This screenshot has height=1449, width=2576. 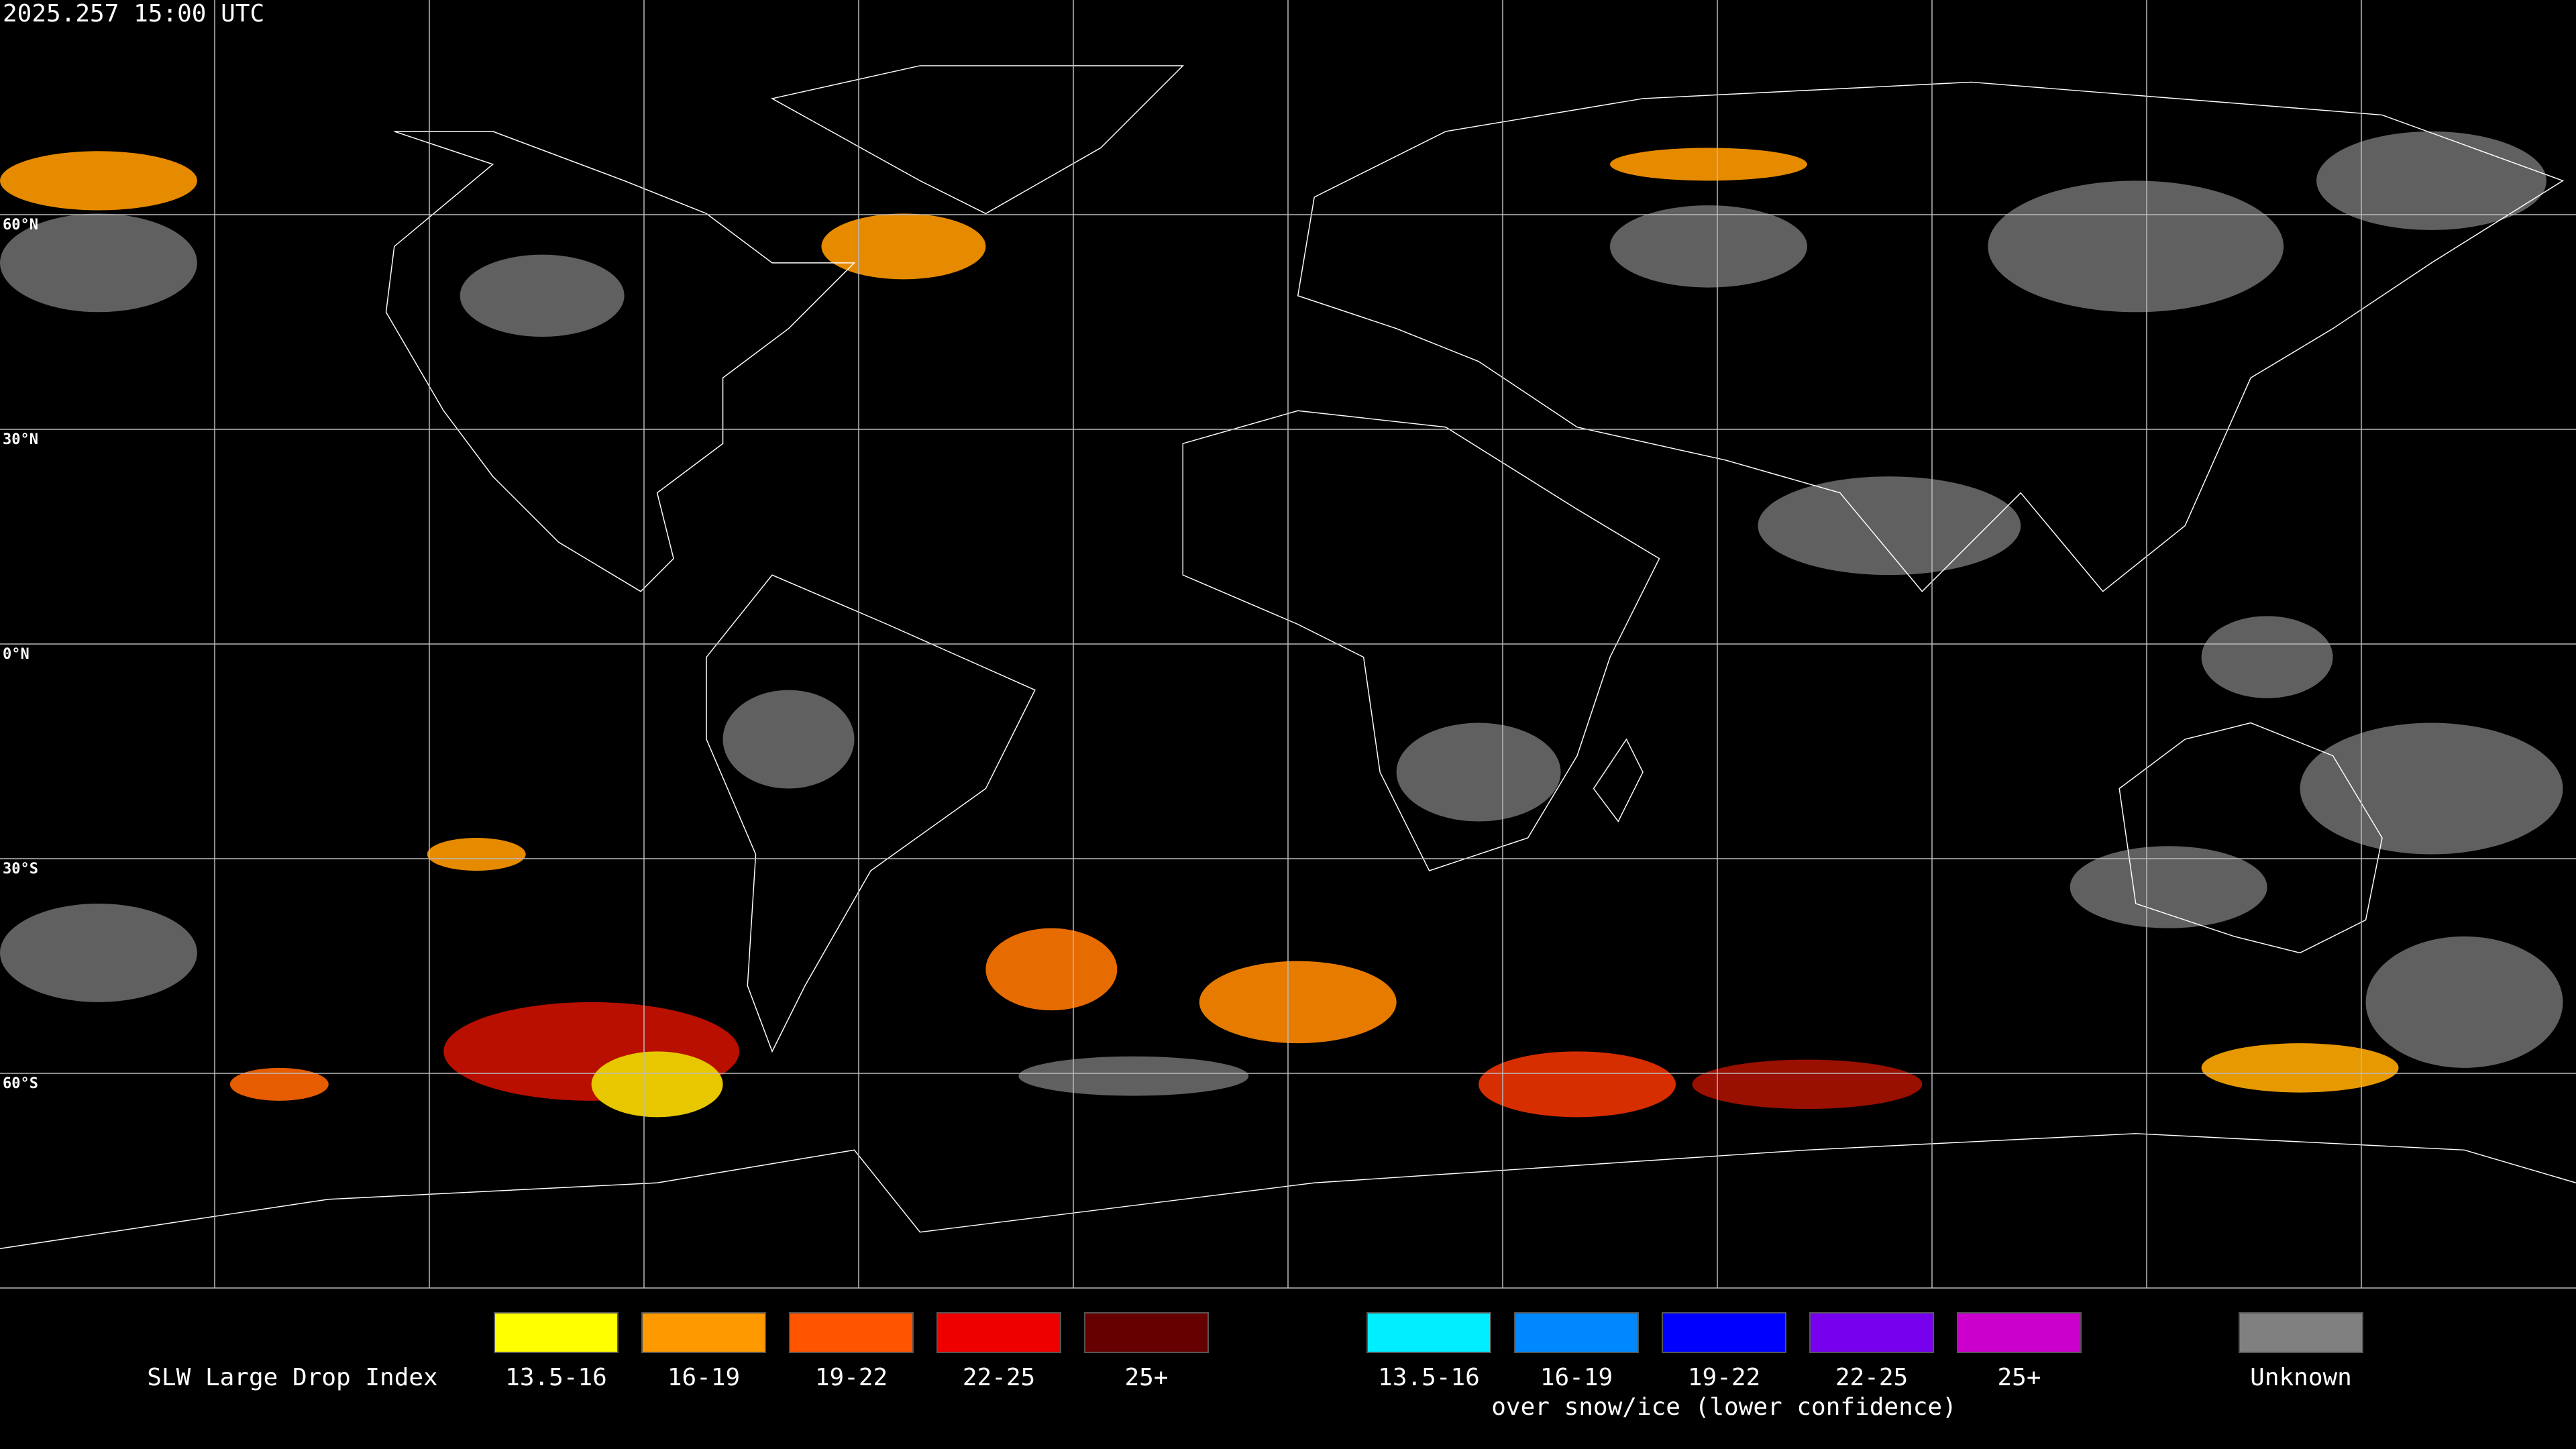 What do you see at coordinates (2301, 1377) in the screenshot?
I see `legend-label: Unknown` at bounding box center [2301, 1377].